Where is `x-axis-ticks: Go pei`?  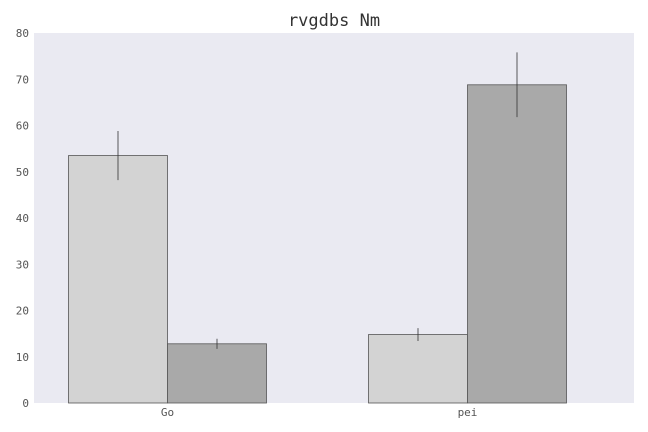 x-axis-ticks: Go pei is located at coordinates (319, 412).